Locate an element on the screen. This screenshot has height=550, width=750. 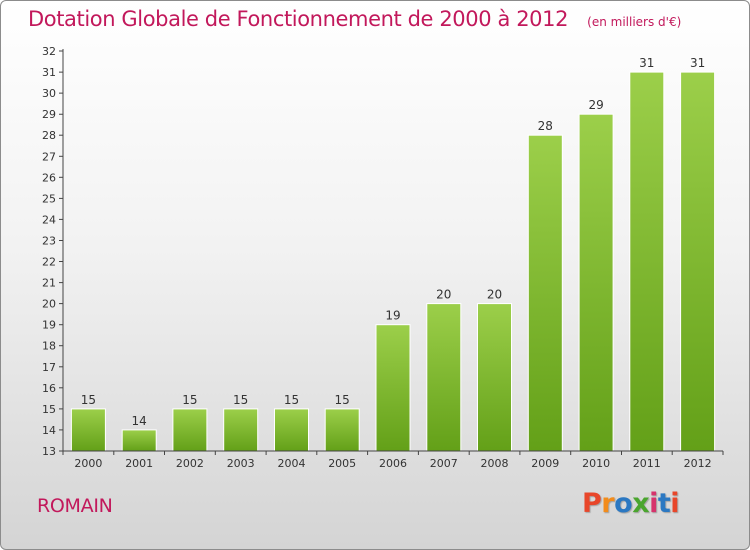
y-tick-label-22: 22 is located at coordinates (49, 262).